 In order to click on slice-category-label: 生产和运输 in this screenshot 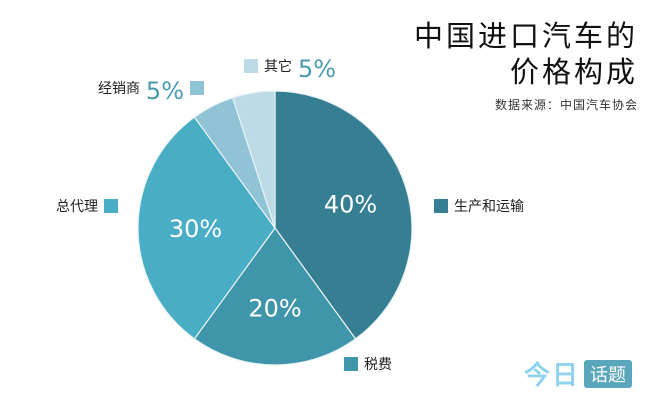, I will do `click(489, 207)`.